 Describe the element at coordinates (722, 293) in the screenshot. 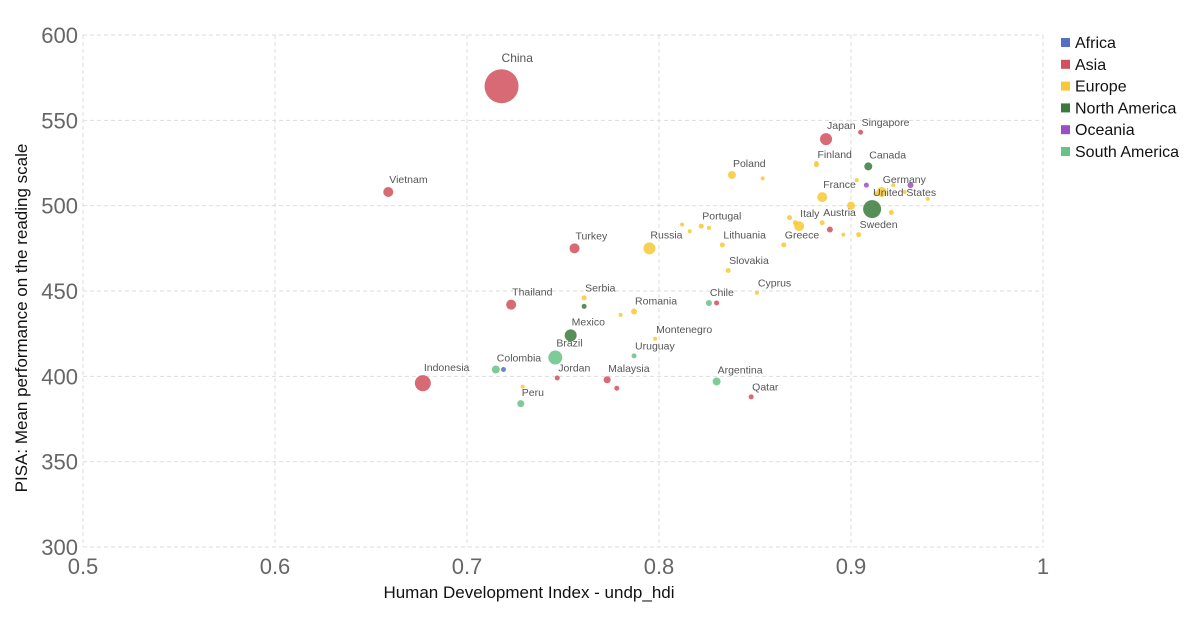

I see `point-label: Chile` at that location.